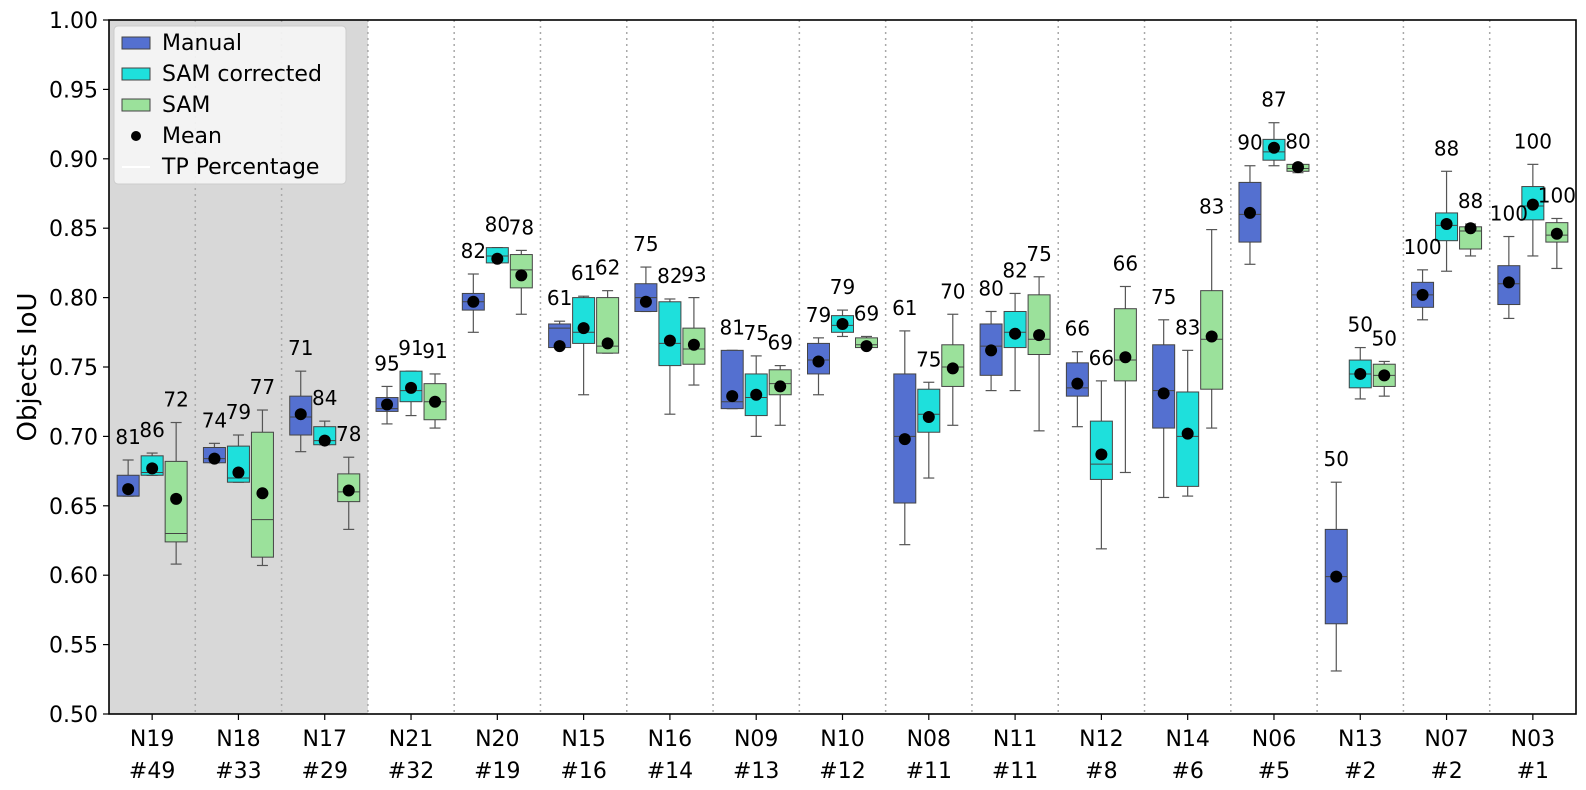 This screenshot has height=790, width=1586. What do you see at coordinates (230, 105) in the screenshot?
I see `legend-frame` at bounding box center [230, 105].